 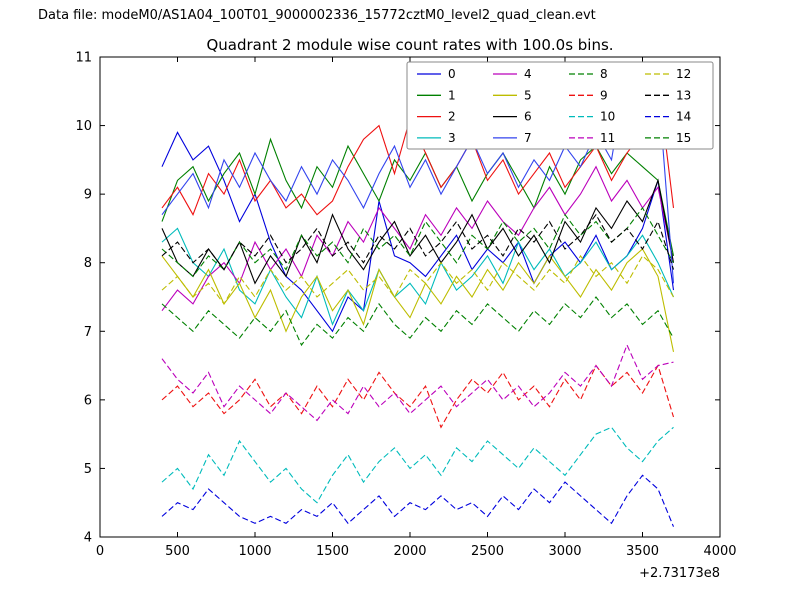 What do you see at coordinates (528, 138) in the screenshot?
I see `legend-label-7: 7` at bounding box center [528, 138].